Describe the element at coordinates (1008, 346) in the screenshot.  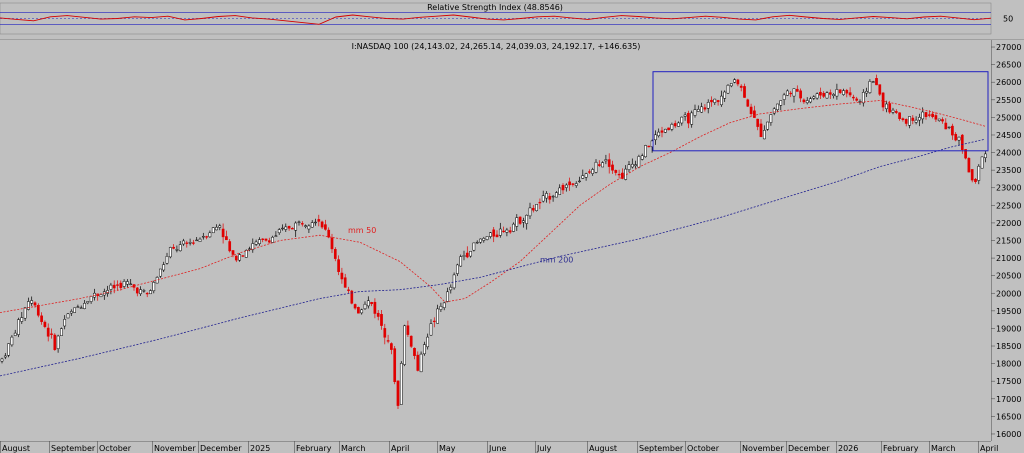
I see `y-tick-label: 18500` at that location.